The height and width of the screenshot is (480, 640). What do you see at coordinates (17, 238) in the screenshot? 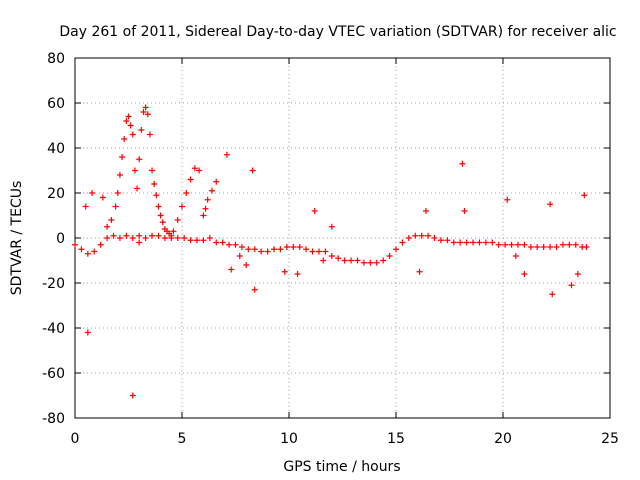
I see `y-axis-label: SDTVAR / TECUs` at bounding box center [17, 238].